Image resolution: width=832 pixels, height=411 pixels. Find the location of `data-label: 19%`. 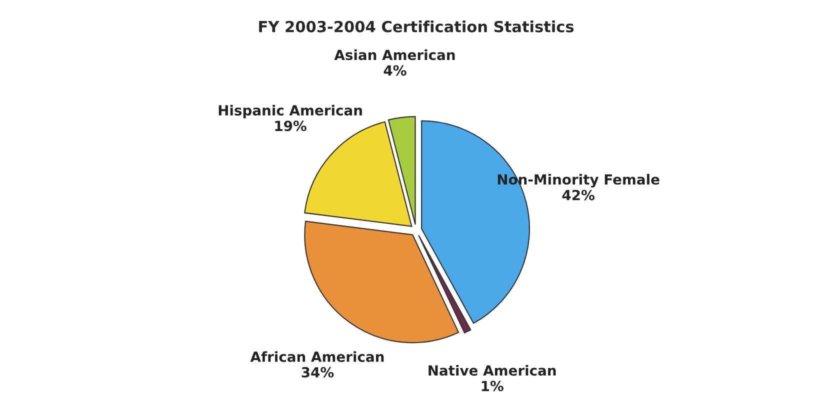

data-label: 19% is located at coordinates (290, 126).